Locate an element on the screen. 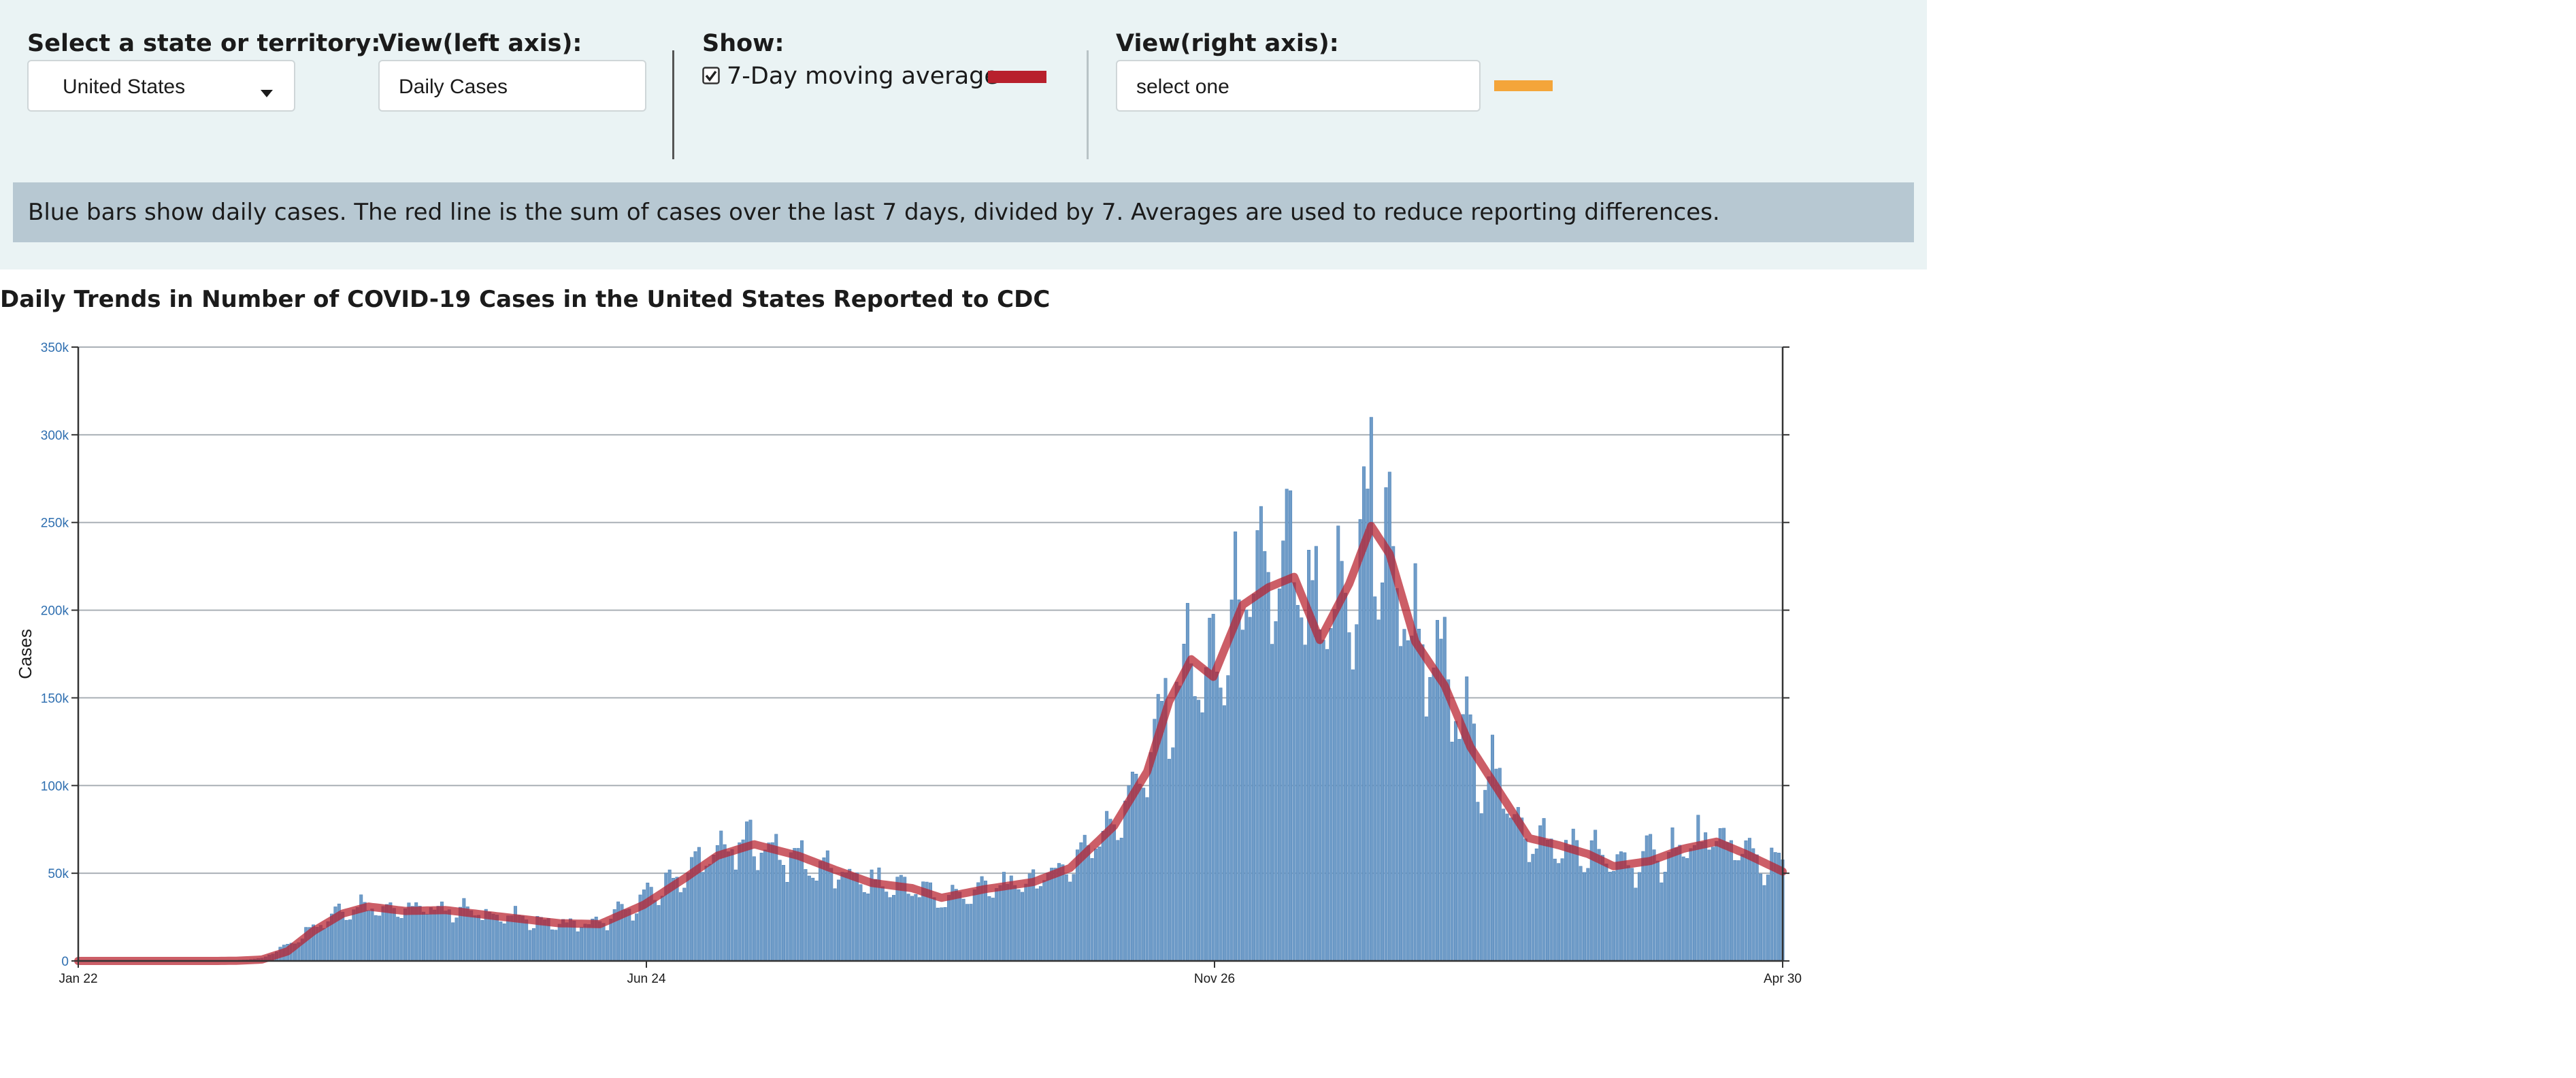  y-tick-label: 200k is located at coordinates (55, 611).